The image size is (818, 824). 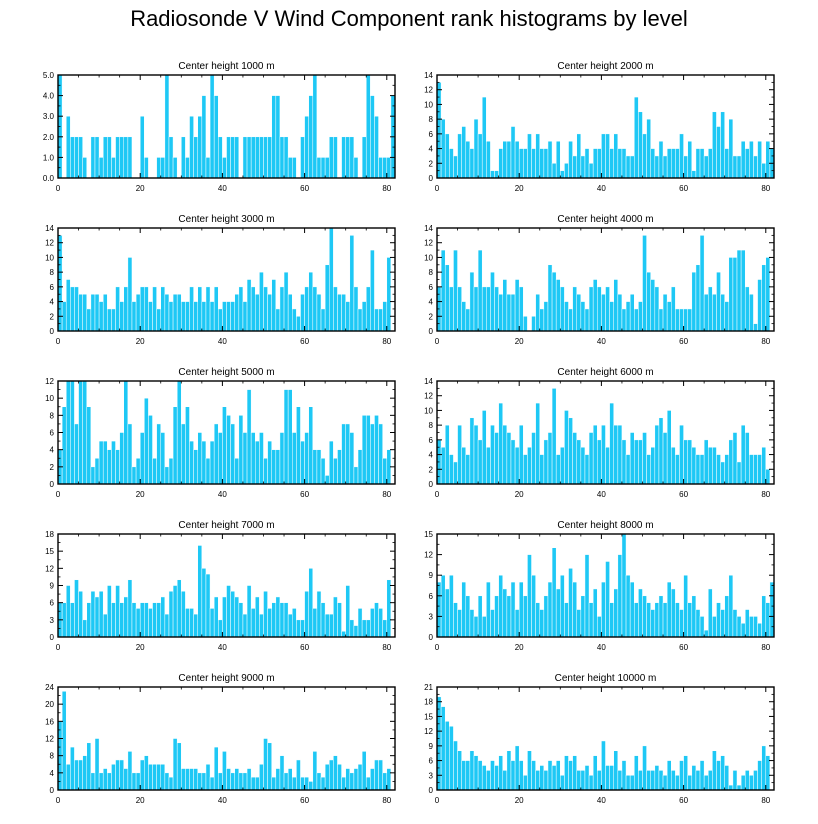 What do you see at coordinates (683, 647) in the screenshot?
I see `x-tick-label: 60` at bounding box center [683, 647].